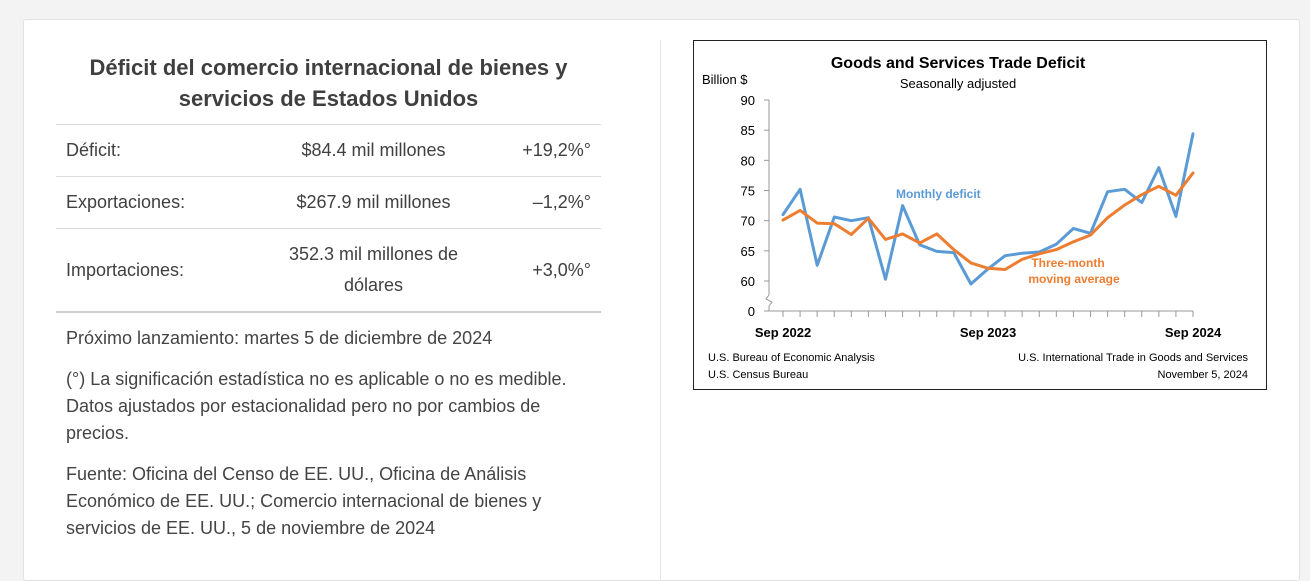  I want to click on source-left-2: U.S. Census Bureau, so click(758, 375).